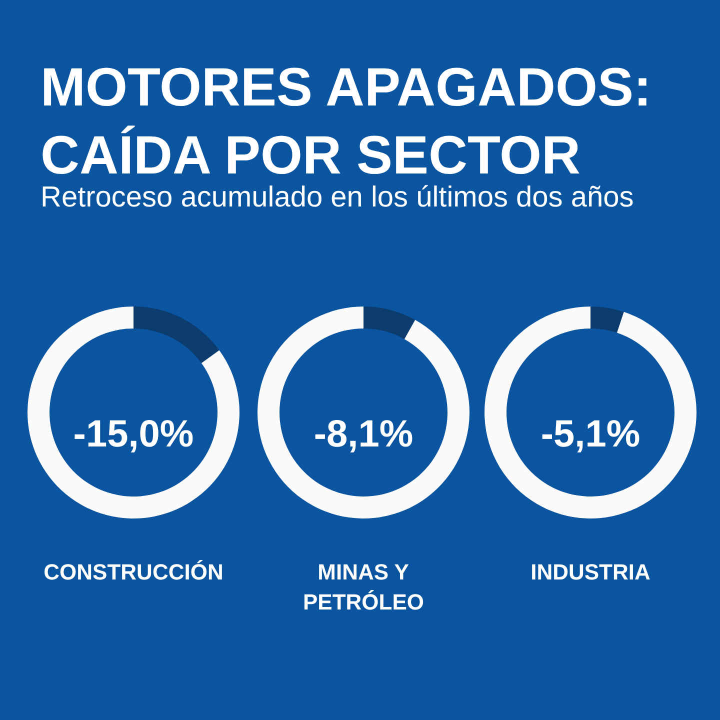 The image size is (720, 720). I want to click on text: -15,0%, so click(133, 435).